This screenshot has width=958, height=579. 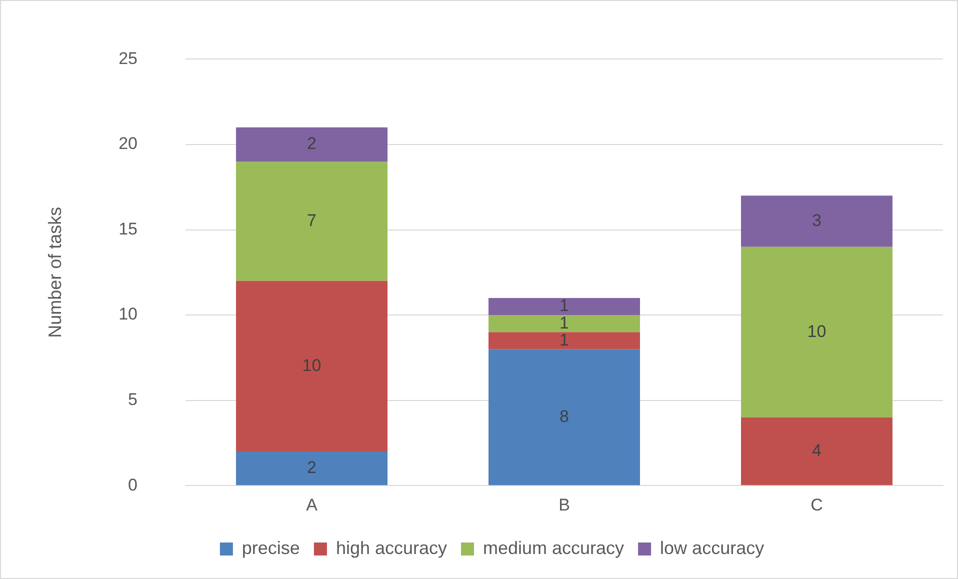 What do you see at coordinates (392, 548) in the screenshot?
I see `legend-label: high accuracy` at bounding box center [392, 548].